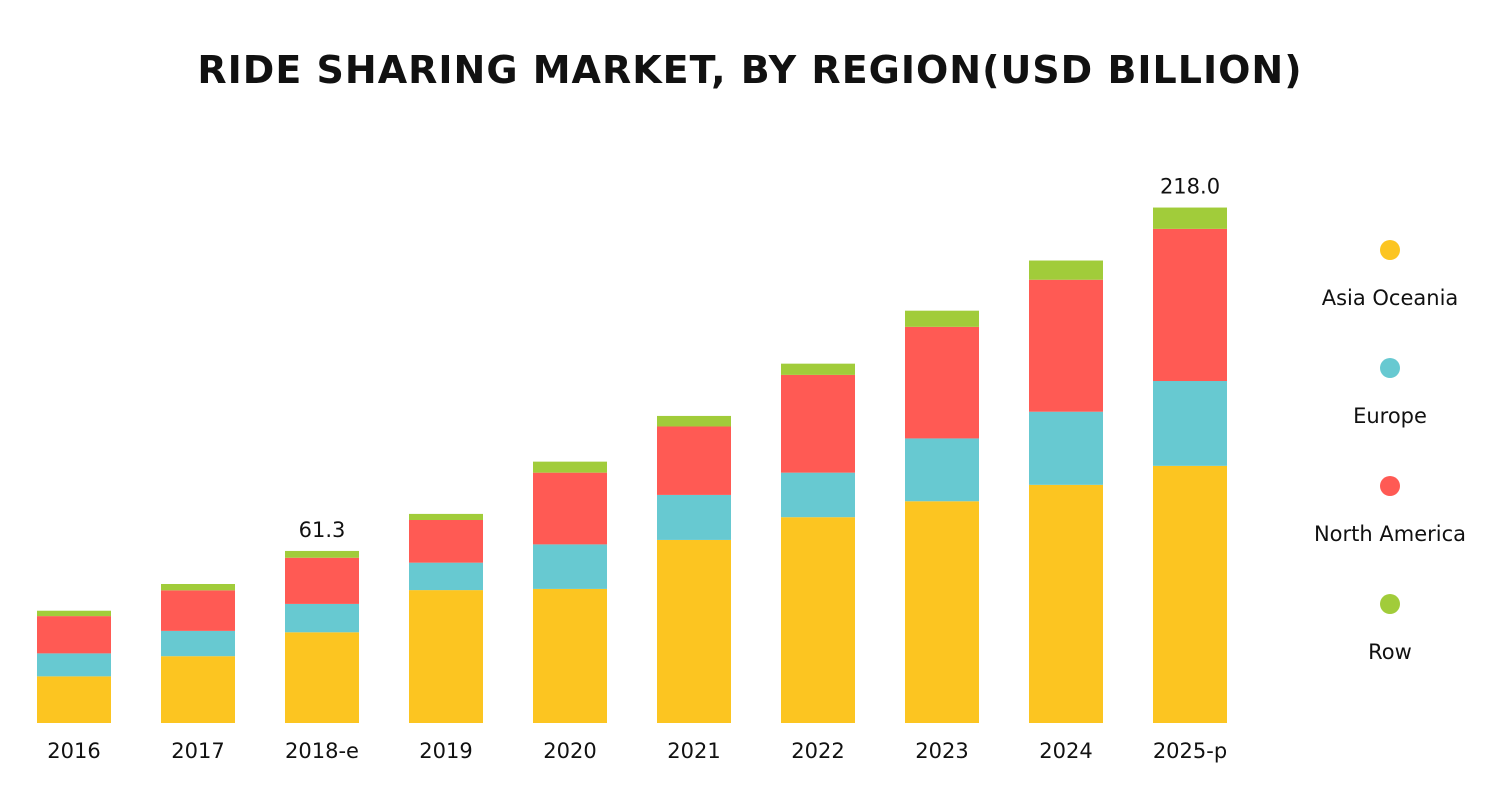 The width and height of the screenshot is (1500, 800). What do you see at coordinates (1390, 652) in the screenshot?
I see `legend-label: Row` at bounding box center [1390, 652].